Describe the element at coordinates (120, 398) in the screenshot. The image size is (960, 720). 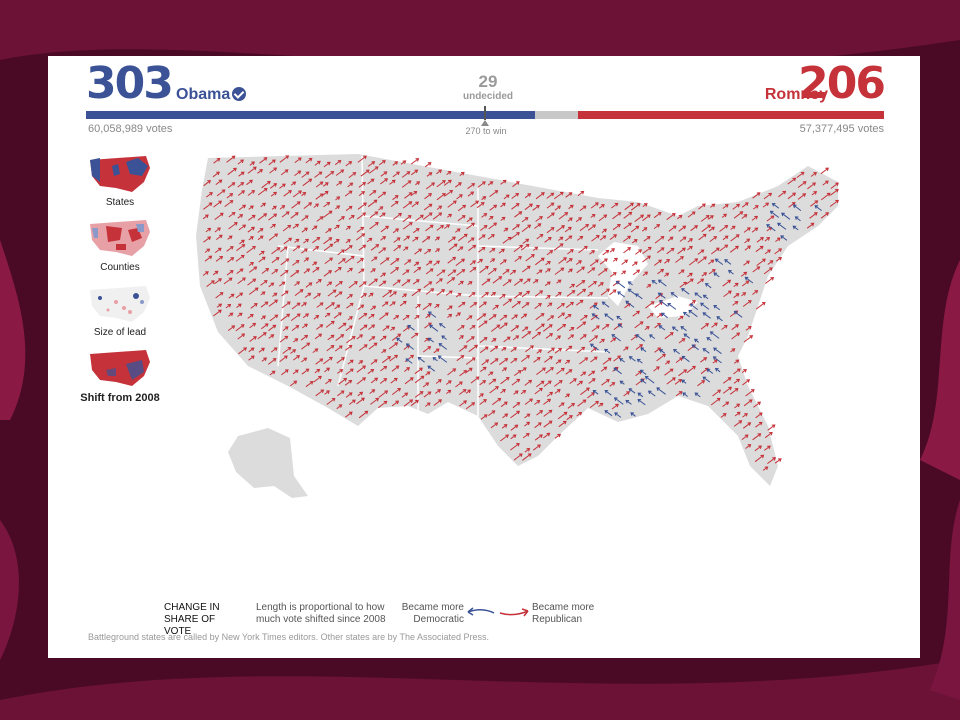
I see `view-label-shift-from-2008: Shift from 2008` at that location.